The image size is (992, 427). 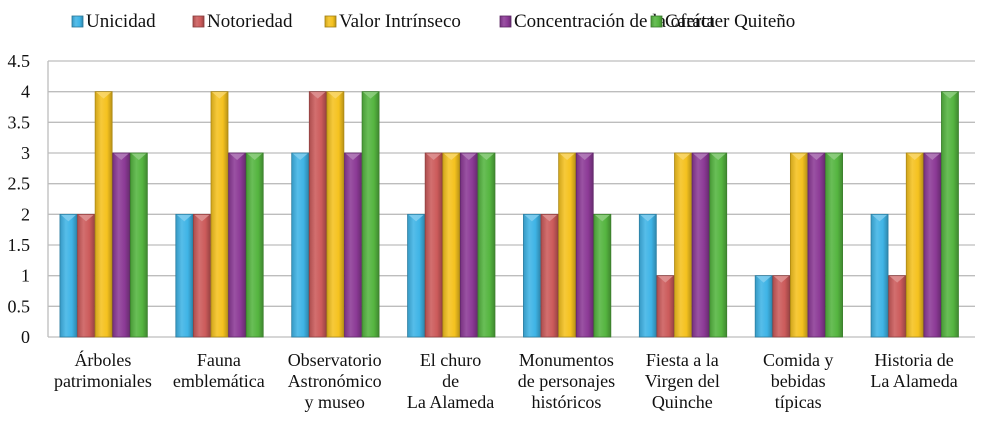 What do you see at coordinates (730, 21) in the screenshot?
I see `legend-label: Carácter Quiteño` at bounding box center [730, 21].